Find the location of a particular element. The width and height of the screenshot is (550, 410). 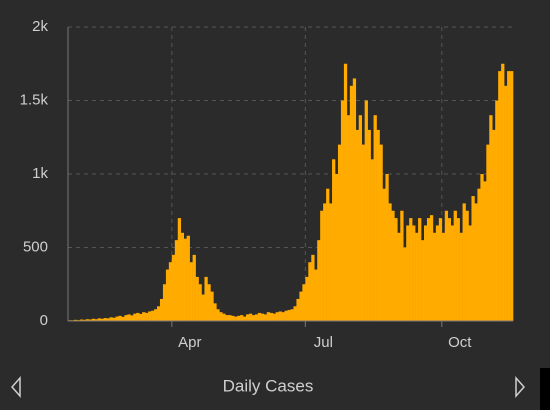

y-tick-label: 1.5k is located at coordinates (34, 99).